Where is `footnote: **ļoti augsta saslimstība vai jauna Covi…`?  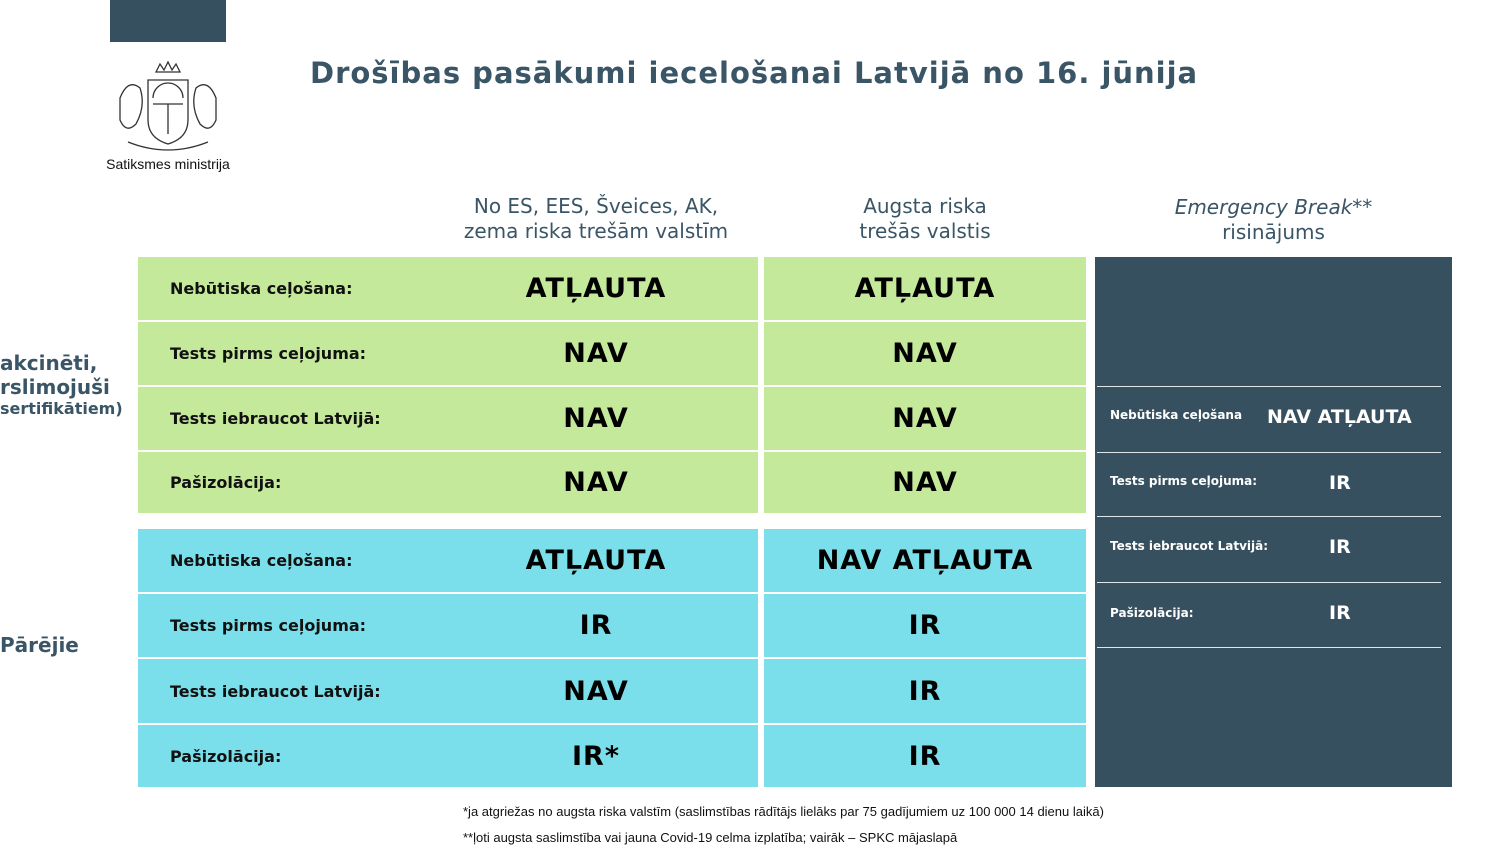
footnote: **ļoti augsta saslimstība vai jauna Covi… is located at coordinates (710, 837).